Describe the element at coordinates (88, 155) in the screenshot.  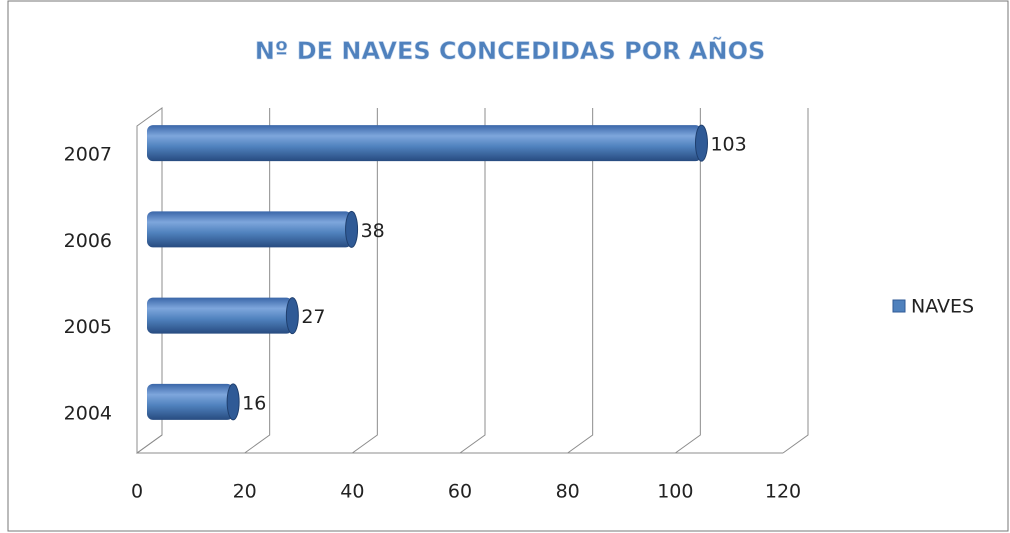
I see `y-tick-label: 2007` at that location.